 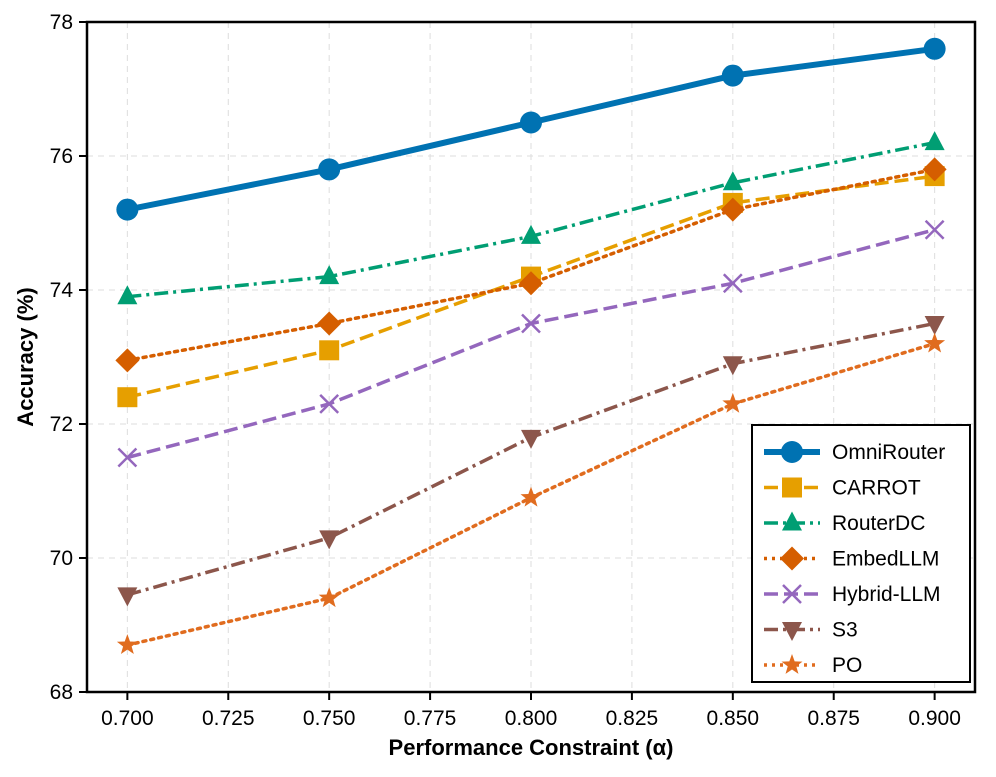 I want to click on legend-label: Hybrid-LLM, so click(x=886, y=594).